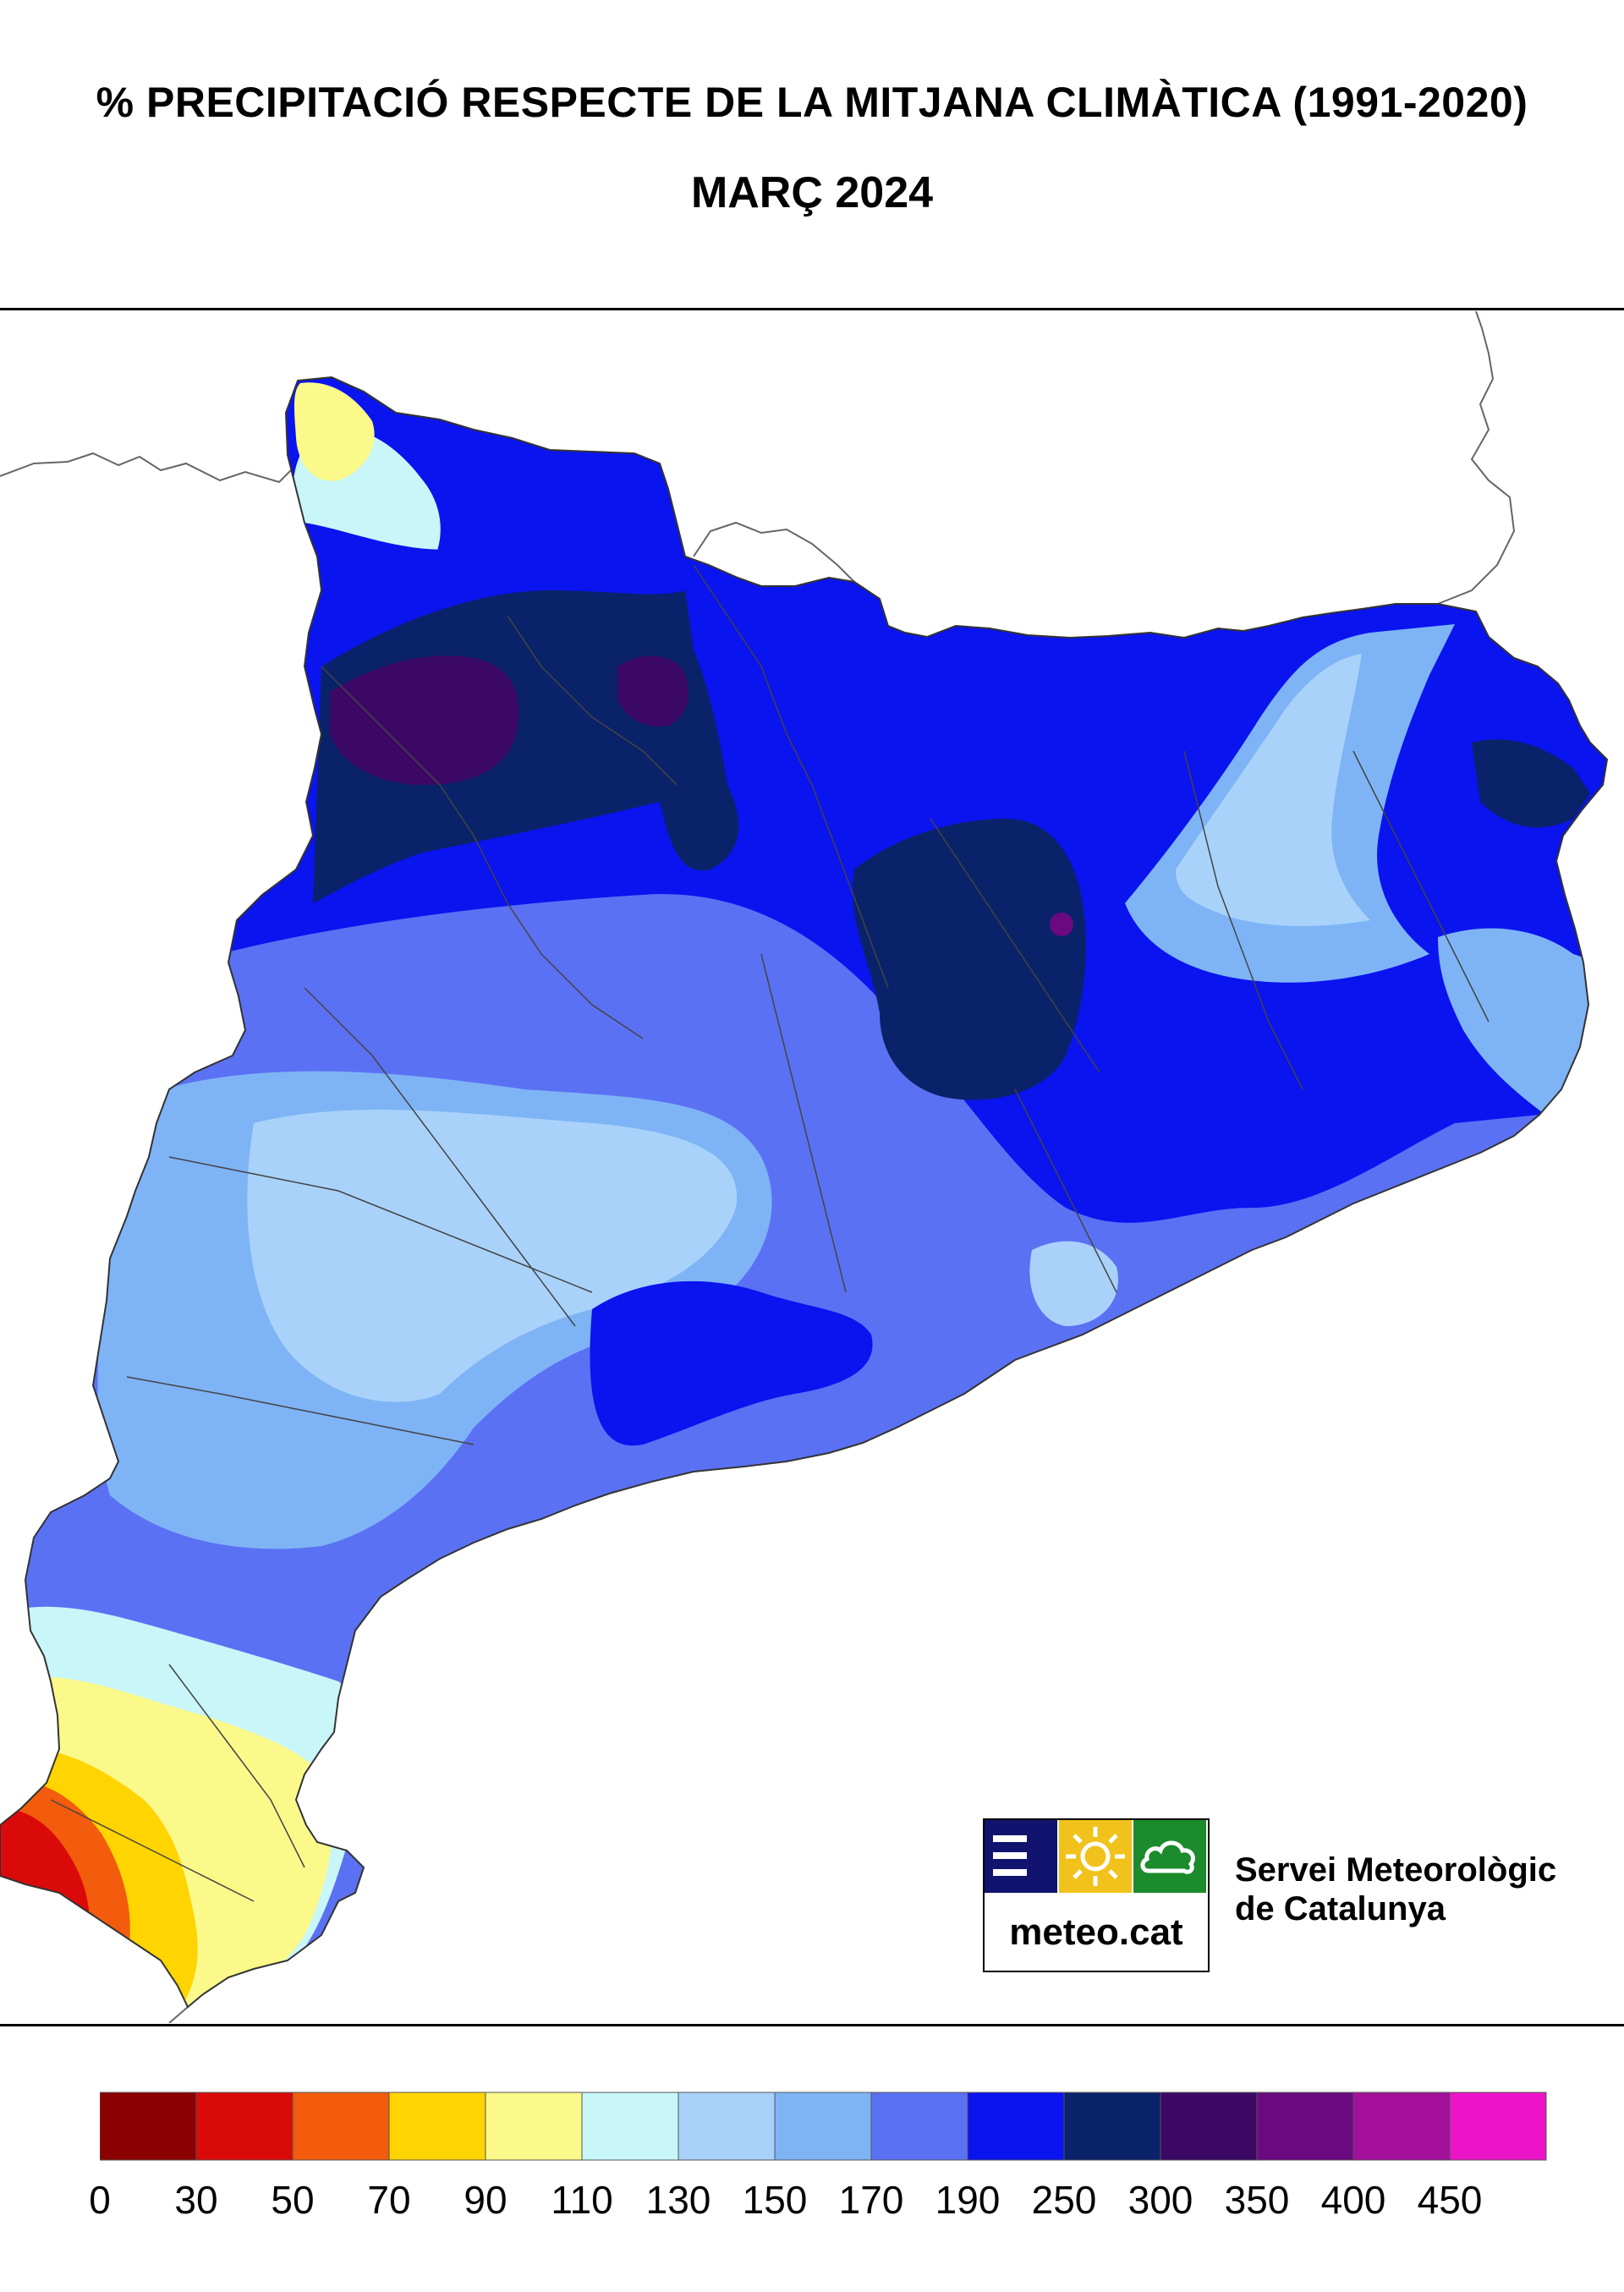 Image resolution: width=1624 pixels, height=2292 pixels. Describe the element at coordinates (425, 720) in the screenshot. I see `field-300-350-west` at that location.